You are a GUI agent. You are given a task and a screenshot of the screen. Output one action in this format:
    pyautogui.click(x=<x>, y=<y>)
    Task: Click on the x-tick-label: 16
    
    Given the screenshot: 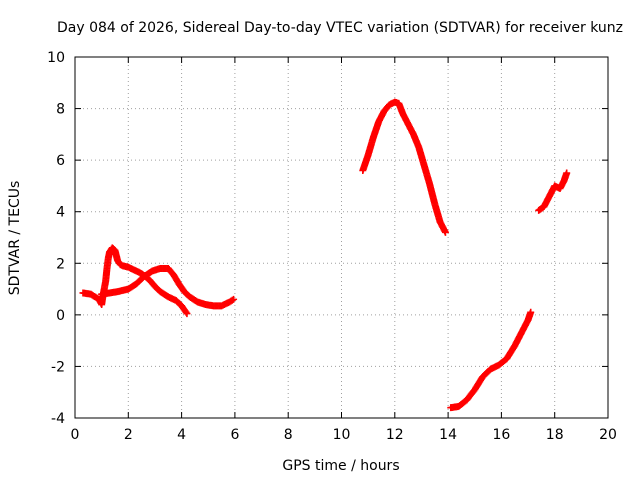 What is the action you would take?
    pyautogui.click(x=501, y=435)
    